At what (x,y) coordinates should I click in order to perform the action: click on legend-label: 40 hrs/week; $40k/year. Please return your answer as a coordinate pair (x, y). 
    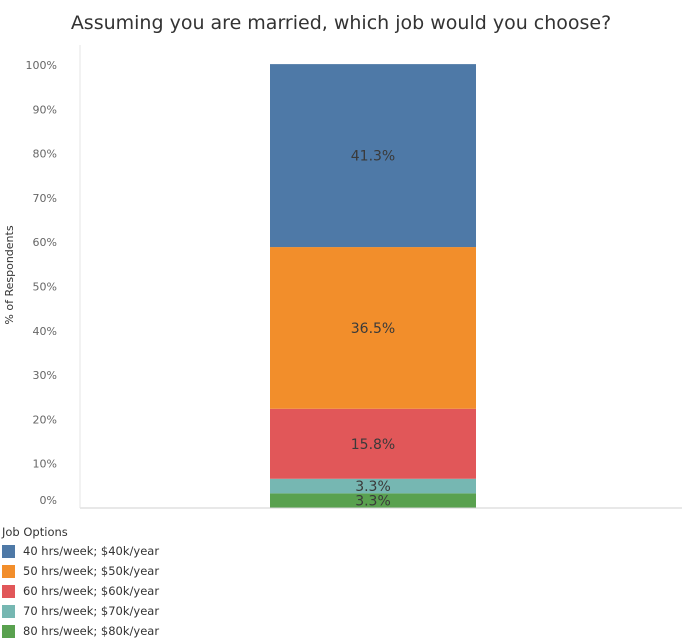
    Looking at the image, I should click on (91, 551).